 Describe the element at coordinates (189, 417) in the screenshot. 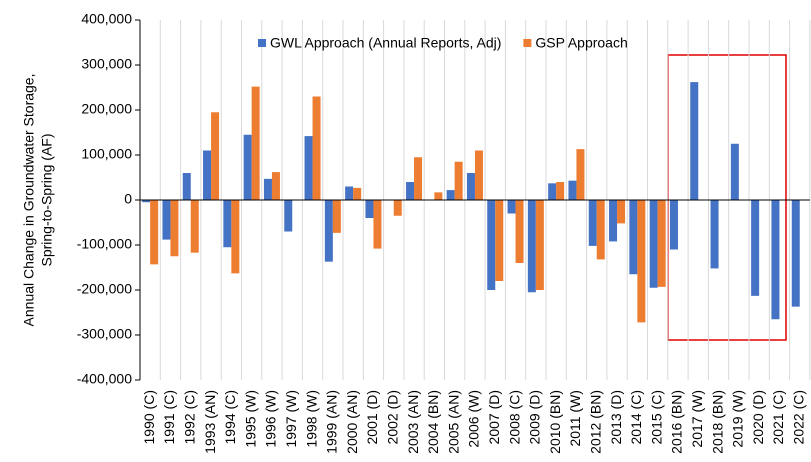

I see `x-tick-label: 1992 (C)` at that location.